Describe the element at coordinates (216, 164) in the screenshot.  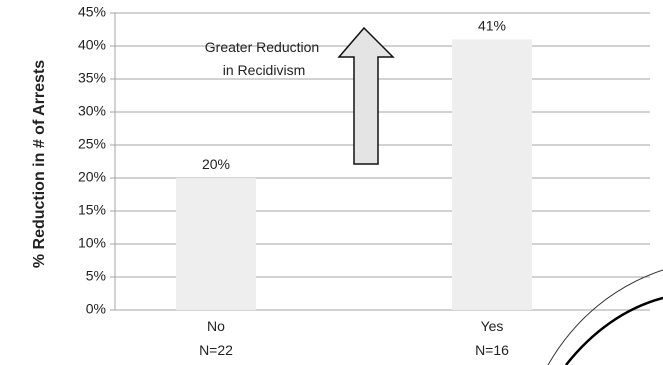
I see `data-label: 20%` at that location.